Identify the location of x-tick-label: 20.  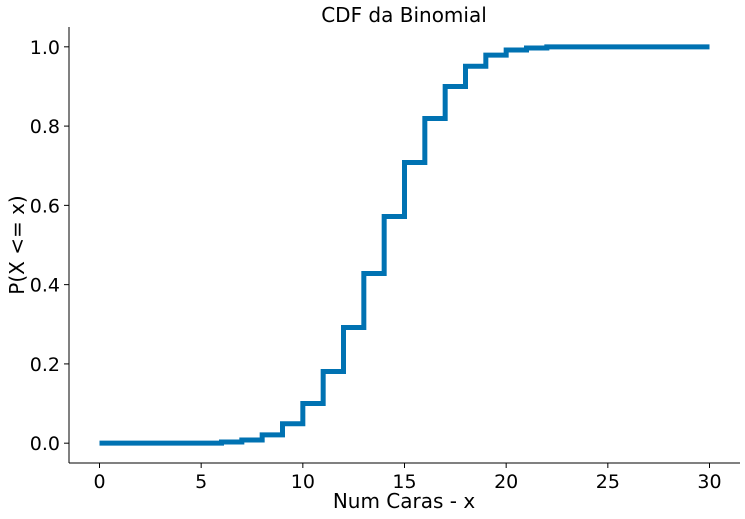
(506, 482).